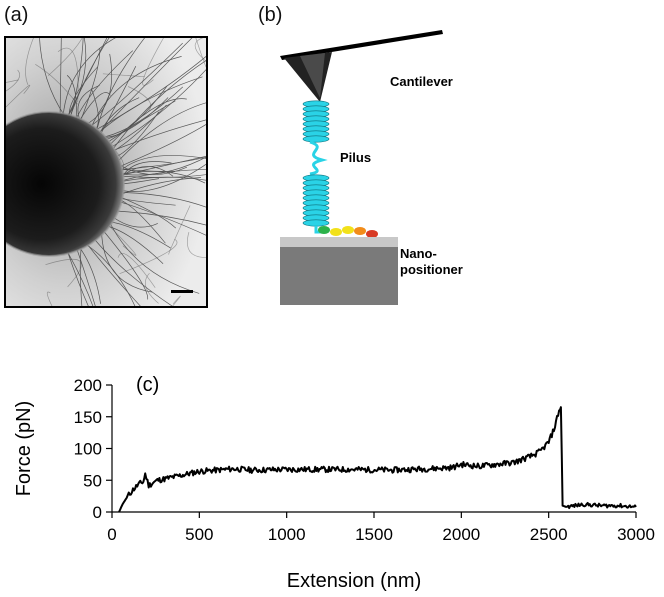 The height and width of the screenshot is (597, 664). What do you see at coordinates (92, 480) in the screenshot?
I see `y-tick-label: 50` at bounding box center [92, 480].